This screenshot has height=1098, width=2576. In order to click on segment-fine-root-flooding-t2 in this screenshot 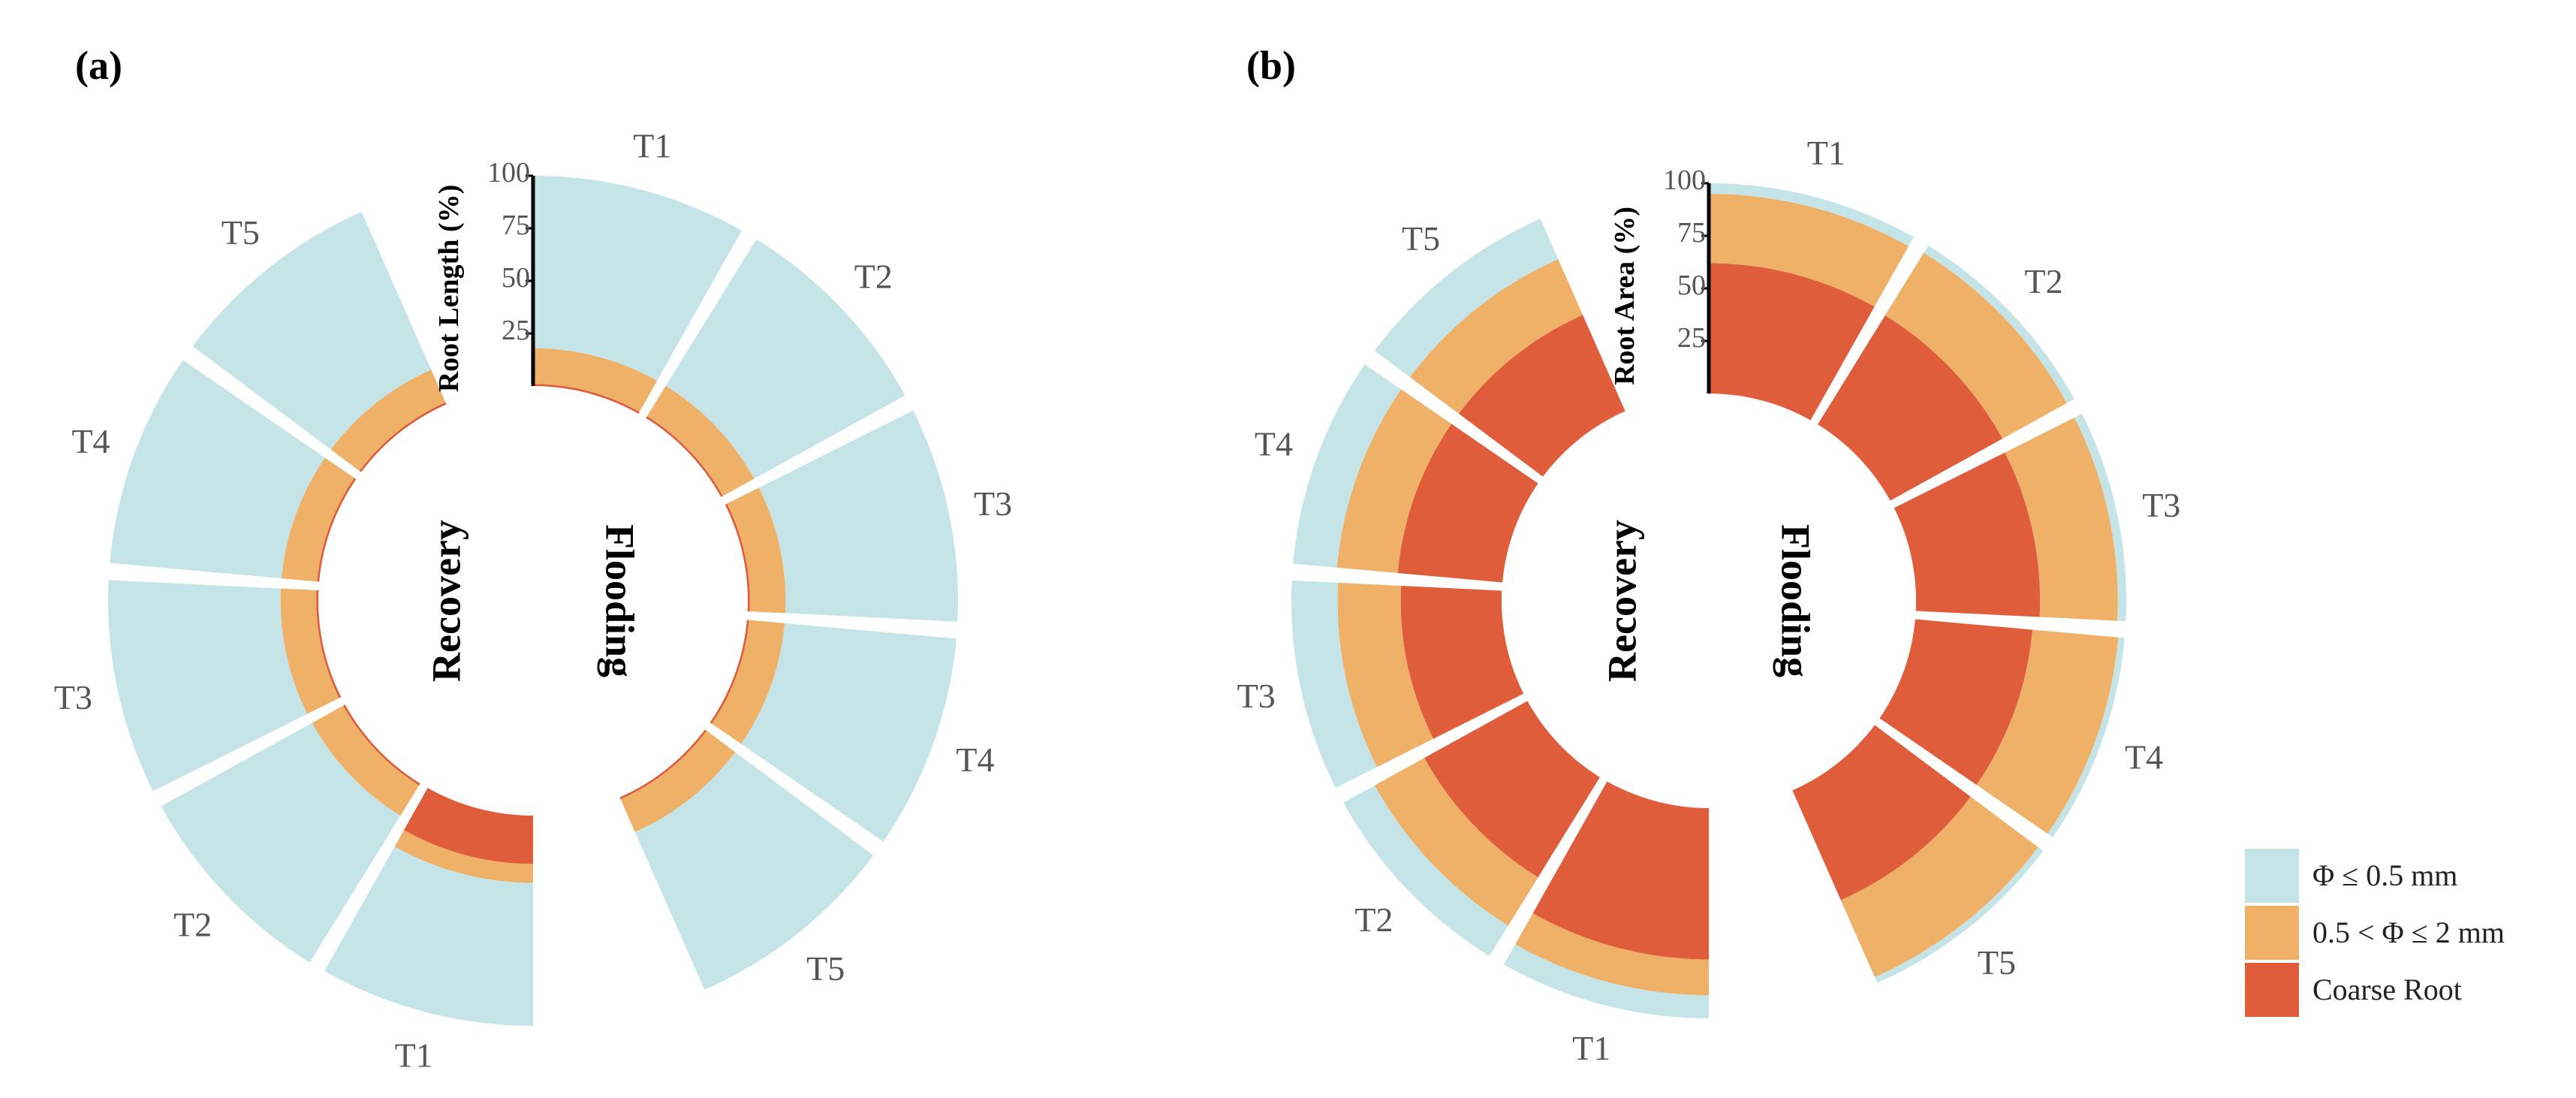, I will do `click(1999, 324)`.